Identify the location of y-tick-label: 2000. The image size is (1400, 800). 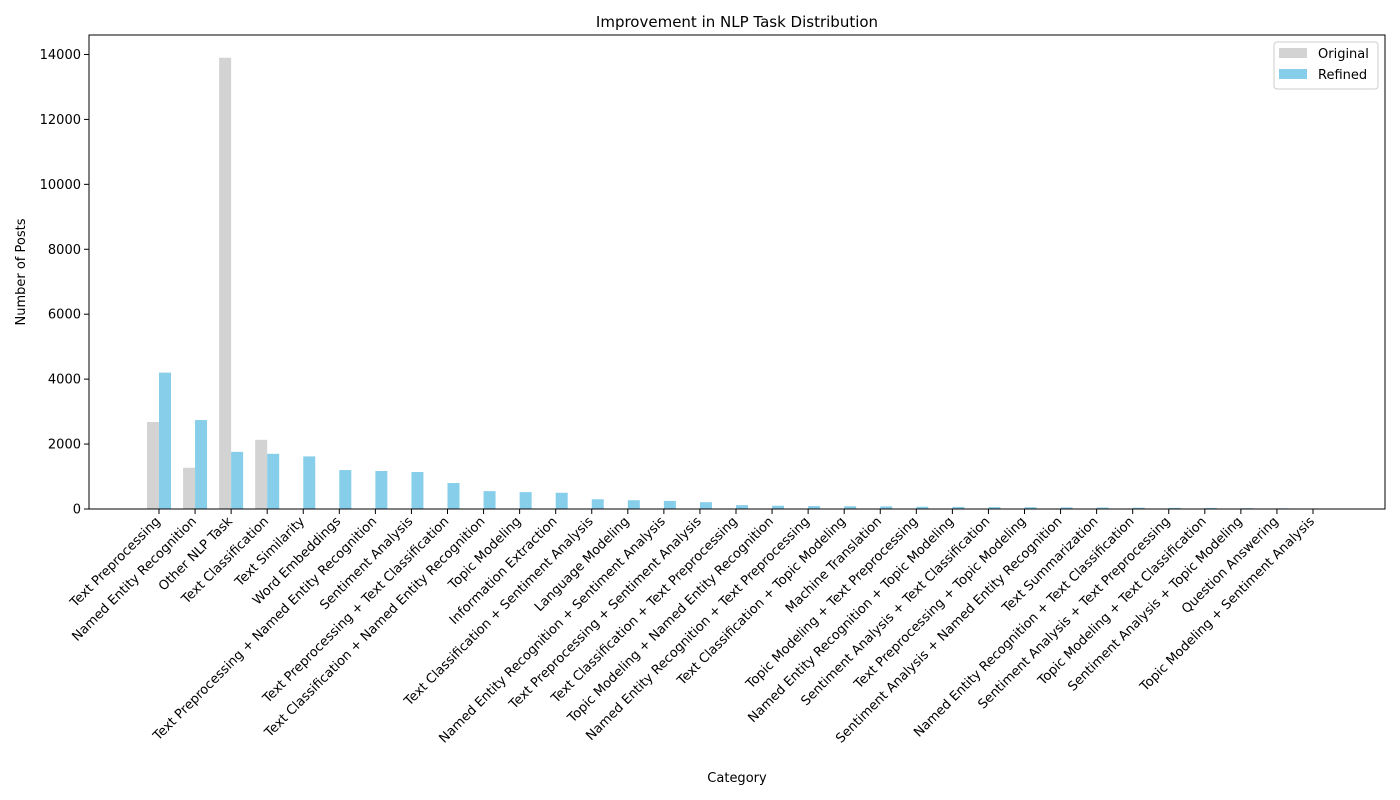
(64, 445).